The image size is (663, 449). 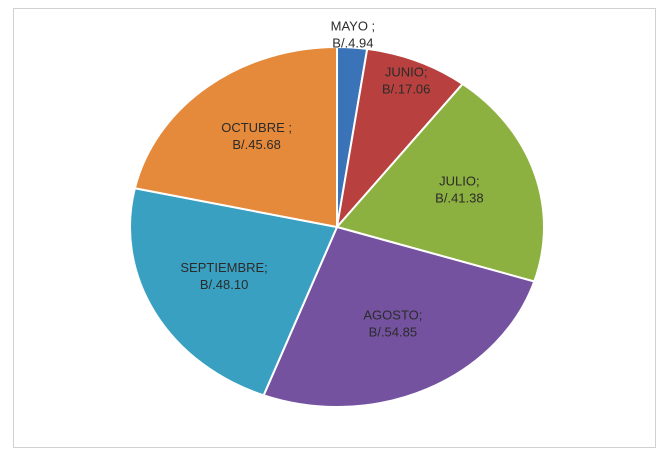 What do you see at coordinates (224, 284) in the screenshot?
I see `slice-label-value: B/.48.10` at bounding box center [224, 284].